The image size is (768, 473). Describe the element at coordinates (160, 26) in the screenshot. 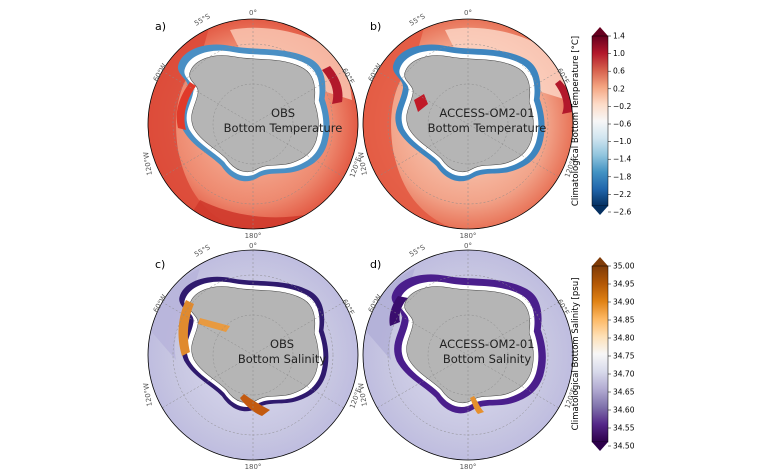

I see `panel-letter: a)` at that location.